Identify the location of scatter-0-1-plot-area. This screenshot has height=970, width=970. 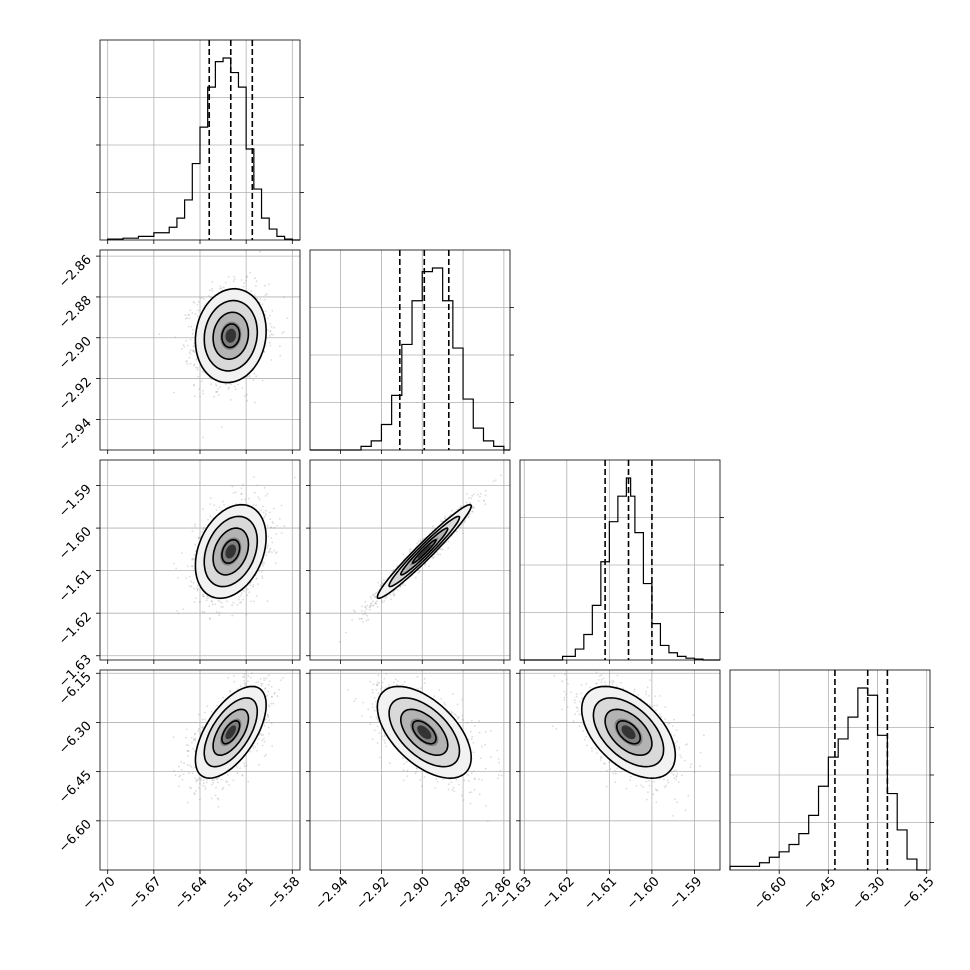
(200, 350).